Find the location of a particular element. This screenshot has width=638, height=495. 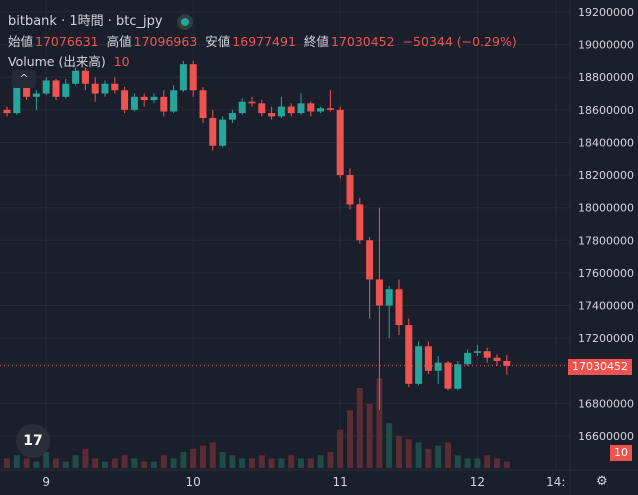

open-label: 始値 is located at coordinates (21, 41).